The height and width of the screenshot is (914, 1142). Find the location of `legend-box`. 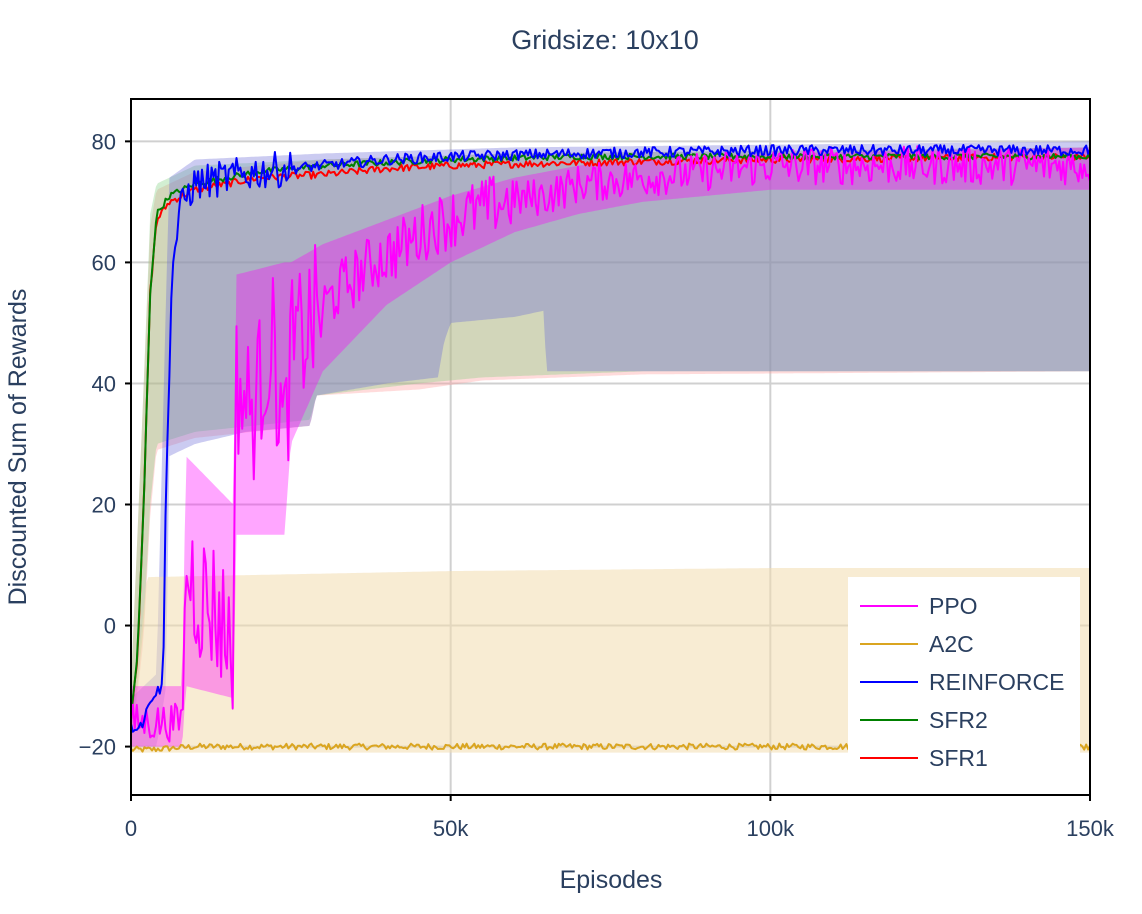

legend-box is located at coordinates (964, 677).